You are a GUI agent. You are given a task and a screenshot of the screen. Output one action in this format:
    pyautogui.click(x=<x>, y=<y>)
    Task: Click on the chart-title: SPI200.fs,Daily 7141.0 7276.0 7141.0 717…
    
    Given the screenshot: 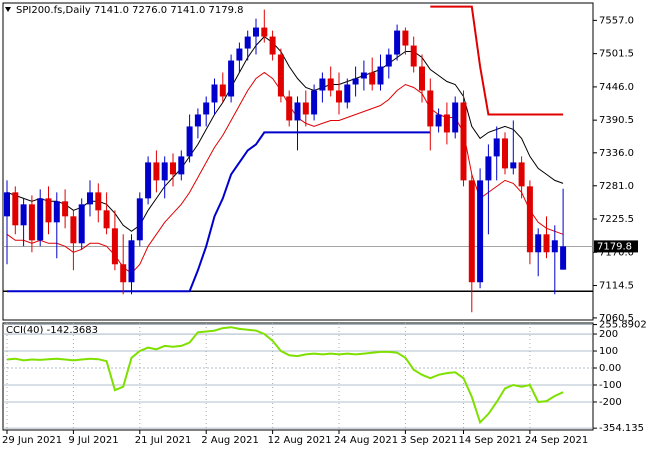 What is the action you would take?
    pyautogui.click(x=129, y=10)
    